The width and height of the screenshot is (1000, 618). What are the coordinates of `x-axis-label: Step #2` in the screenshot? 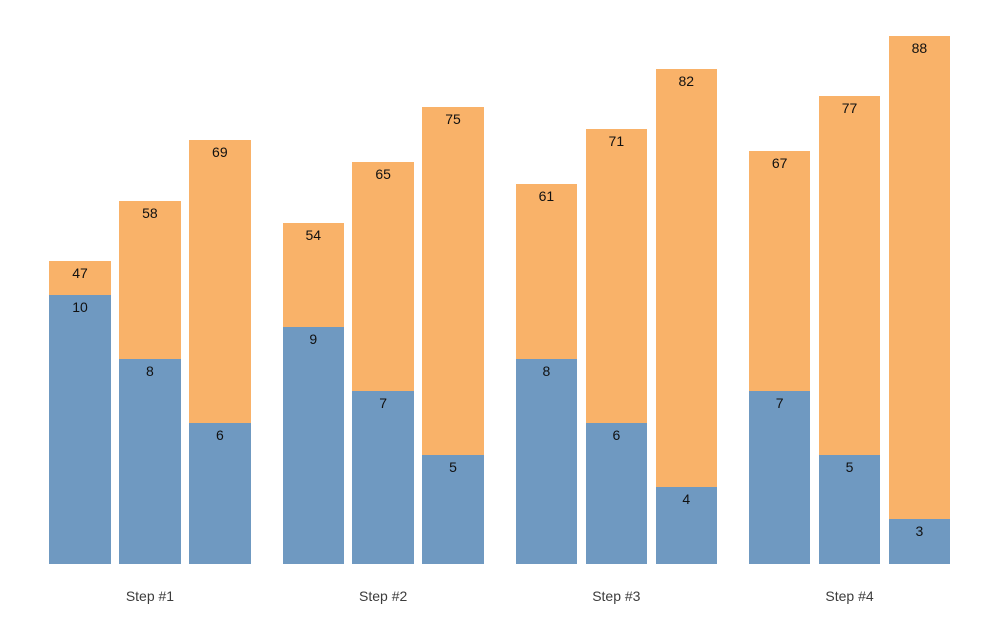 It's located at (383, 596).